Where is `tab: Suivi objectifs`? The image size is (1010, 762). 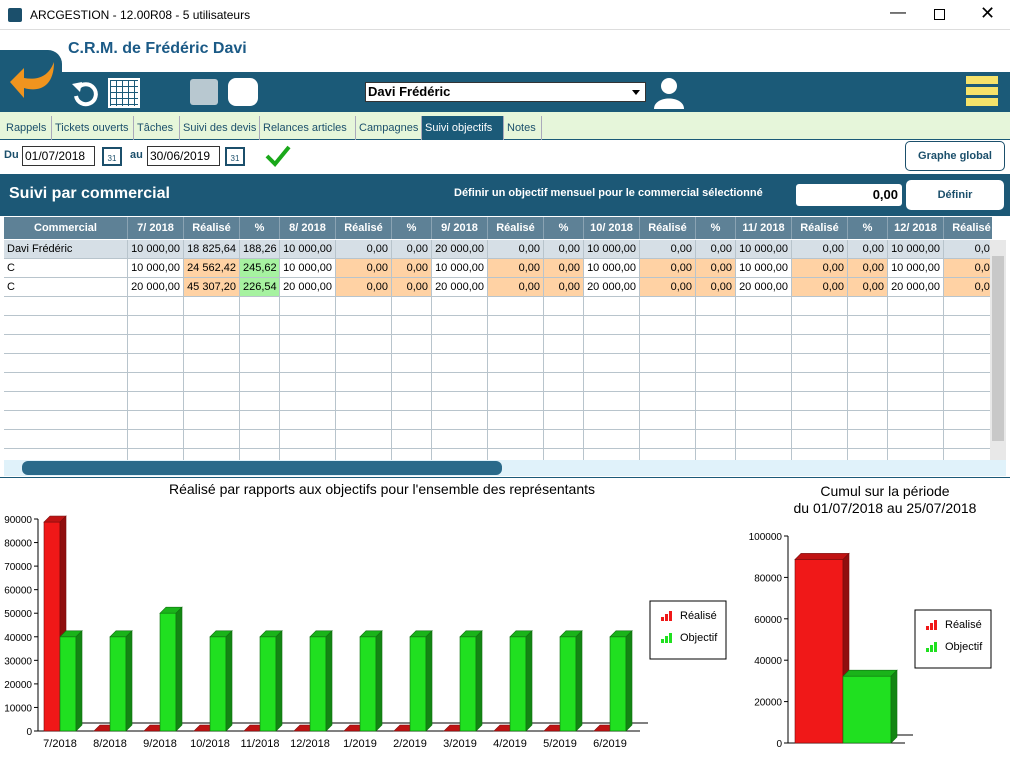
tab: Suivi objectifs is located at coordinates (463, 128).